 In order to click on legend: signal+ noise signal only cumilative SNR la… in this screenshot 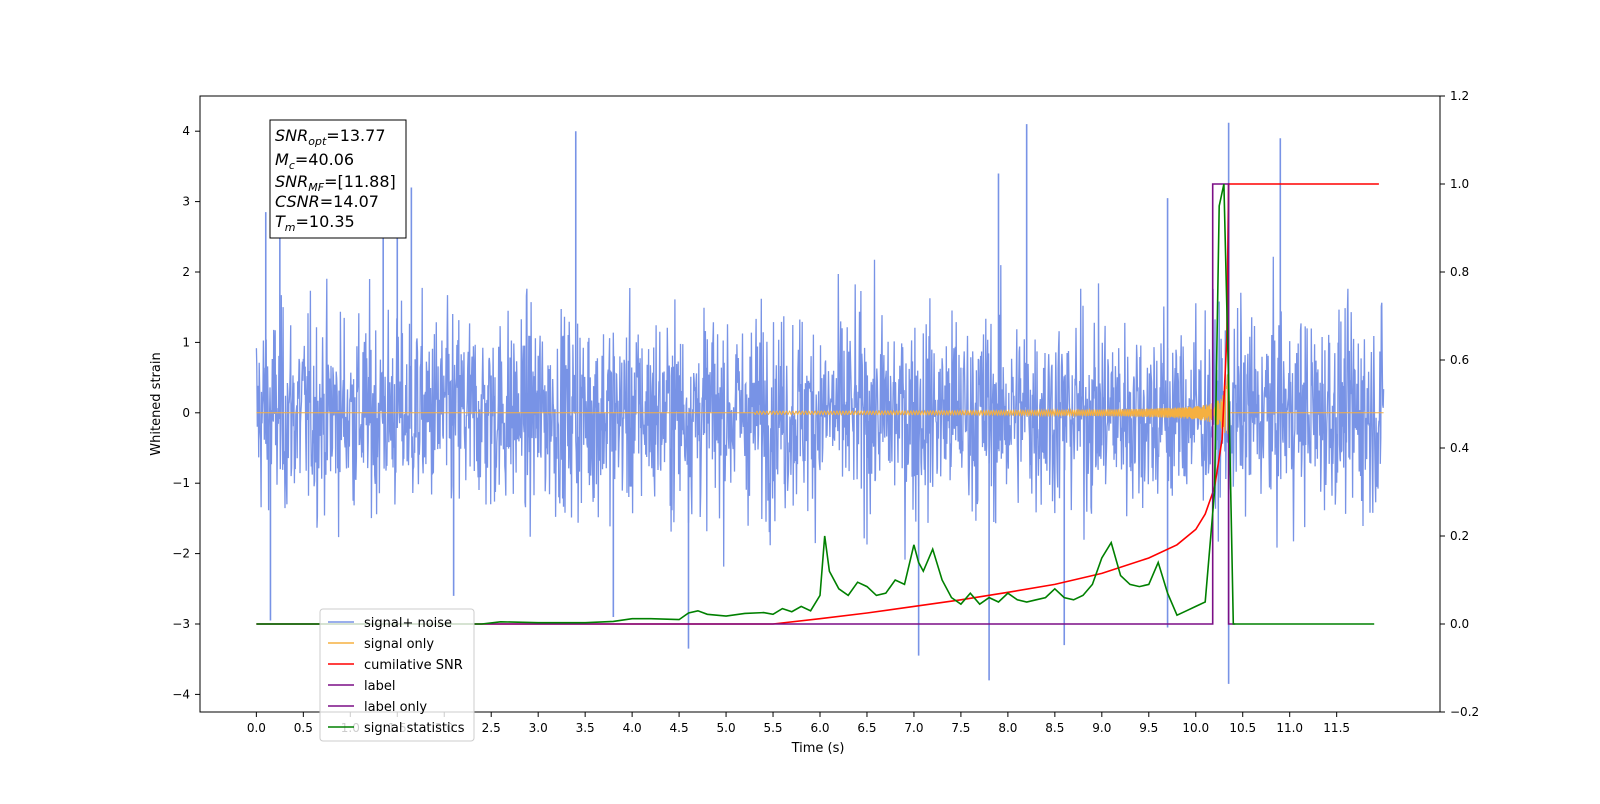, I will do `click(397, 675)`.